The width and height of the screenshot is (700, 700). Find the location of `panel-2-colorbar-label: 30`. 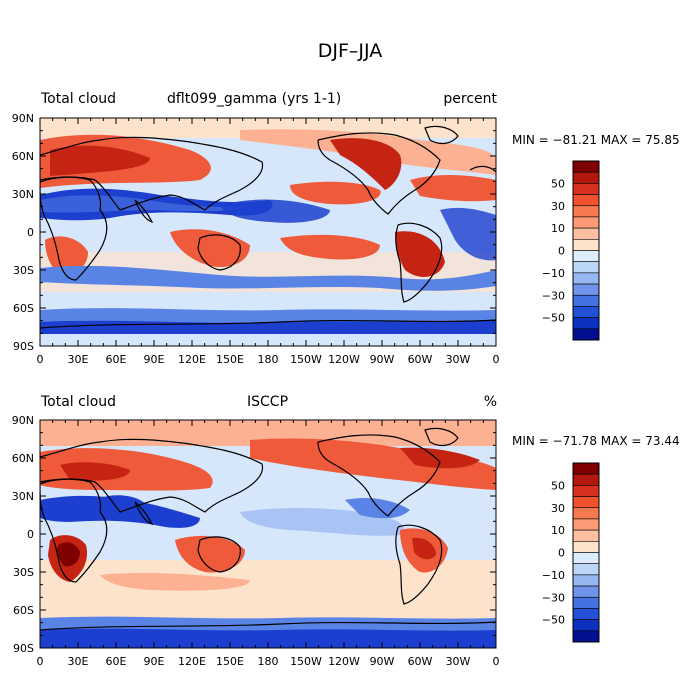

panel-2-colorbar-label: 30 is located at coordinates (558, 508).